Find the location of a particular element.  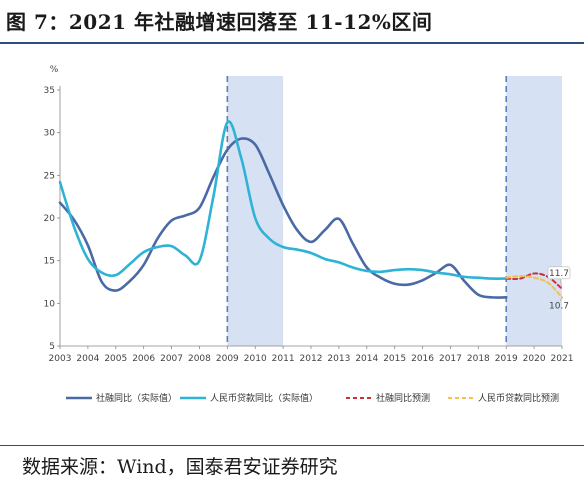

x-tick-label: 2014 is located at coordinates (366, 359).